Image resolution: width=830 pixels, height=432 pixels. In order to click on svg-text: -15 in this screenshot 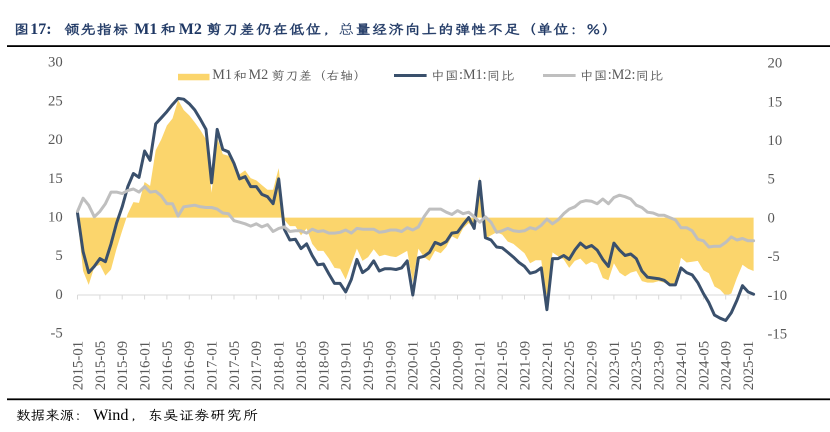, I will do `click(778, 335)`.